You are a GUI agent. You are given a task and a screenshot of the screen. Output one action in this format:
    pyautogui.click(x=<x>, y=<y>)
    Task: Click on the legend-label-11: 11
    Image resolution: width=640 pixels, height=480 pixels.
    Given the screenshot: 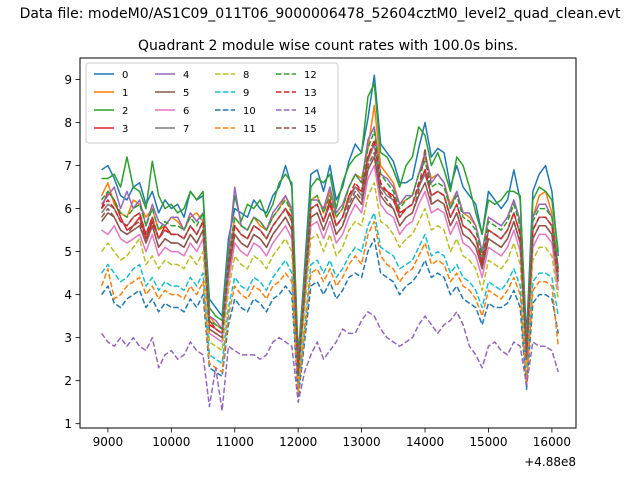 What is the action you would take?
    pyautogui.click(x=249, y=129)
    